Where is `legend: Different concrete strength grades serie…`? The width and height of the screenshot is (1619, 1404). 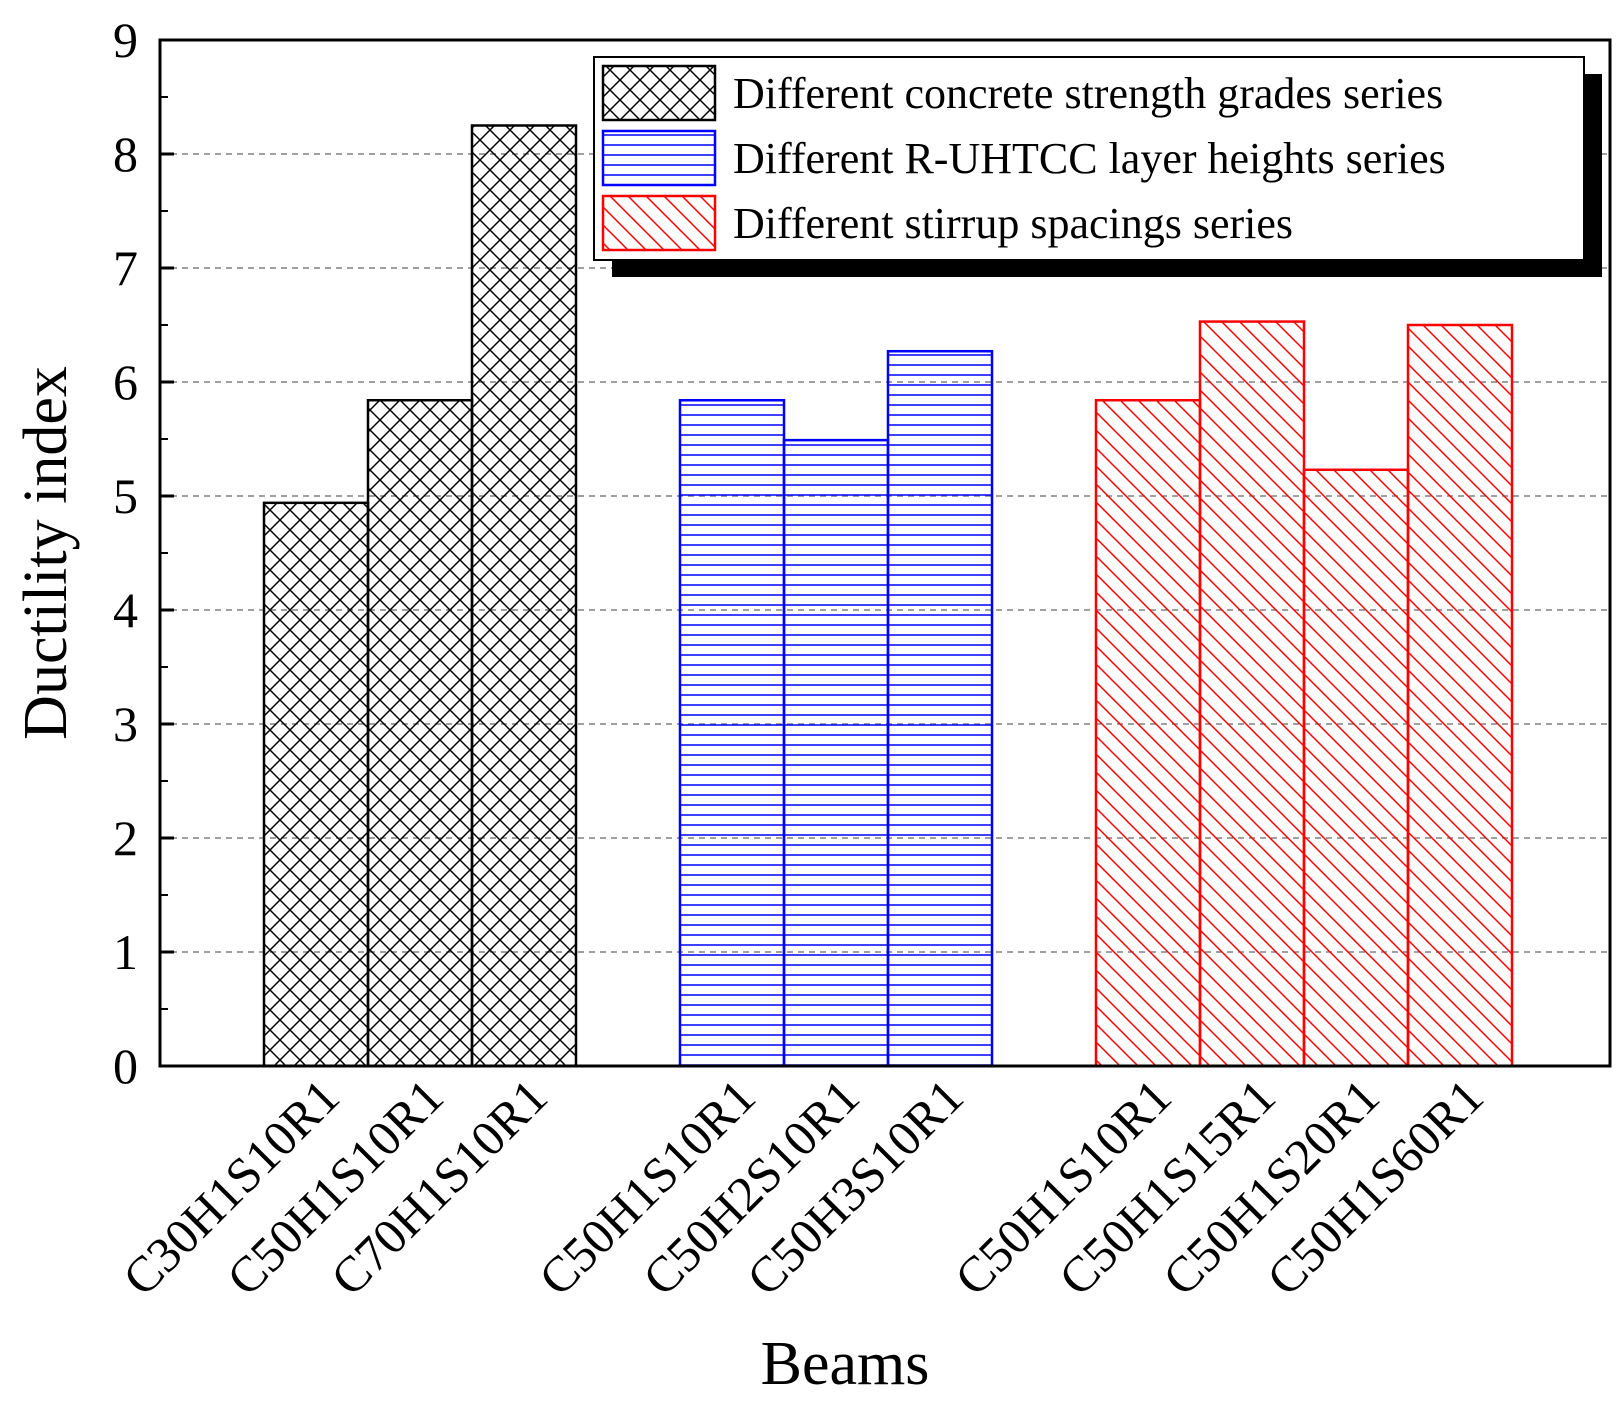 legend: Different concrete strength grades serie… is located at coordinates (1097, 166).